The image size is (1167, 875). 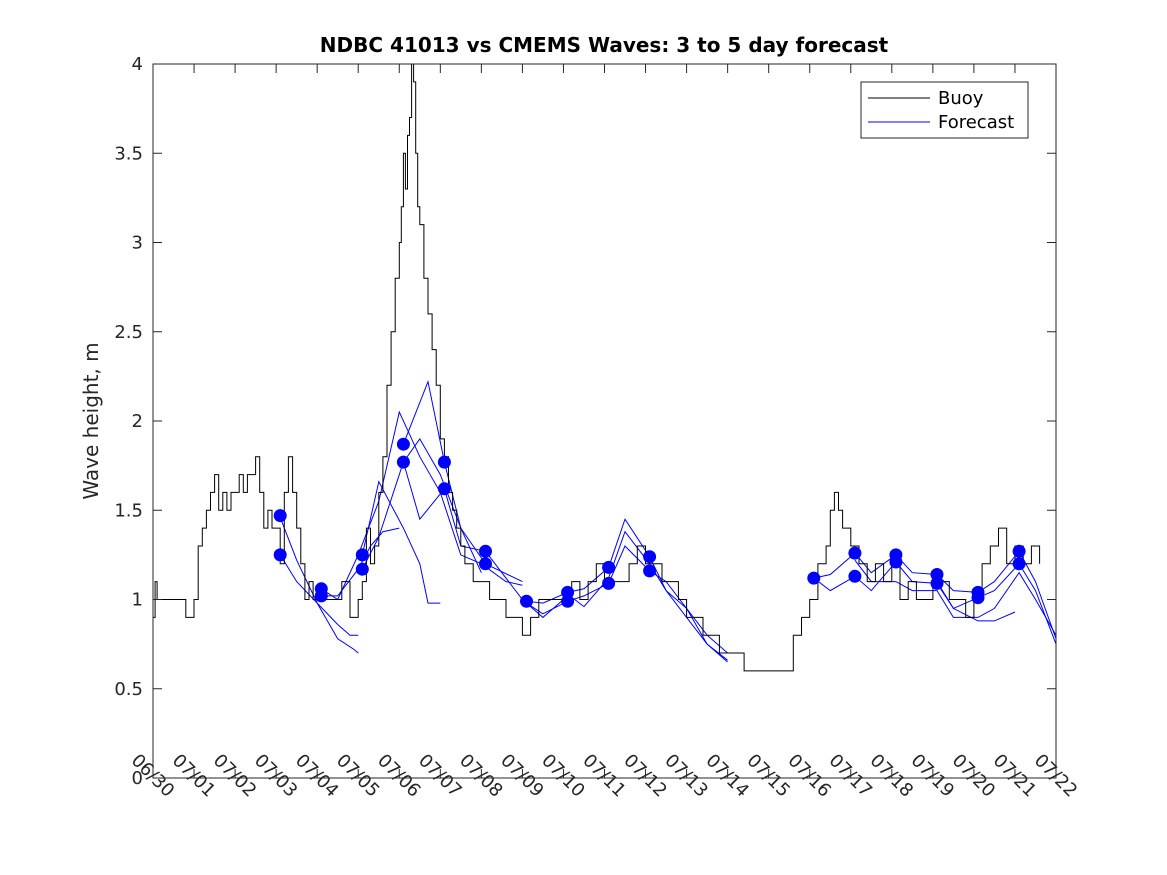 I want to click on y-tick-label: 0, so click(x=137, y=778).